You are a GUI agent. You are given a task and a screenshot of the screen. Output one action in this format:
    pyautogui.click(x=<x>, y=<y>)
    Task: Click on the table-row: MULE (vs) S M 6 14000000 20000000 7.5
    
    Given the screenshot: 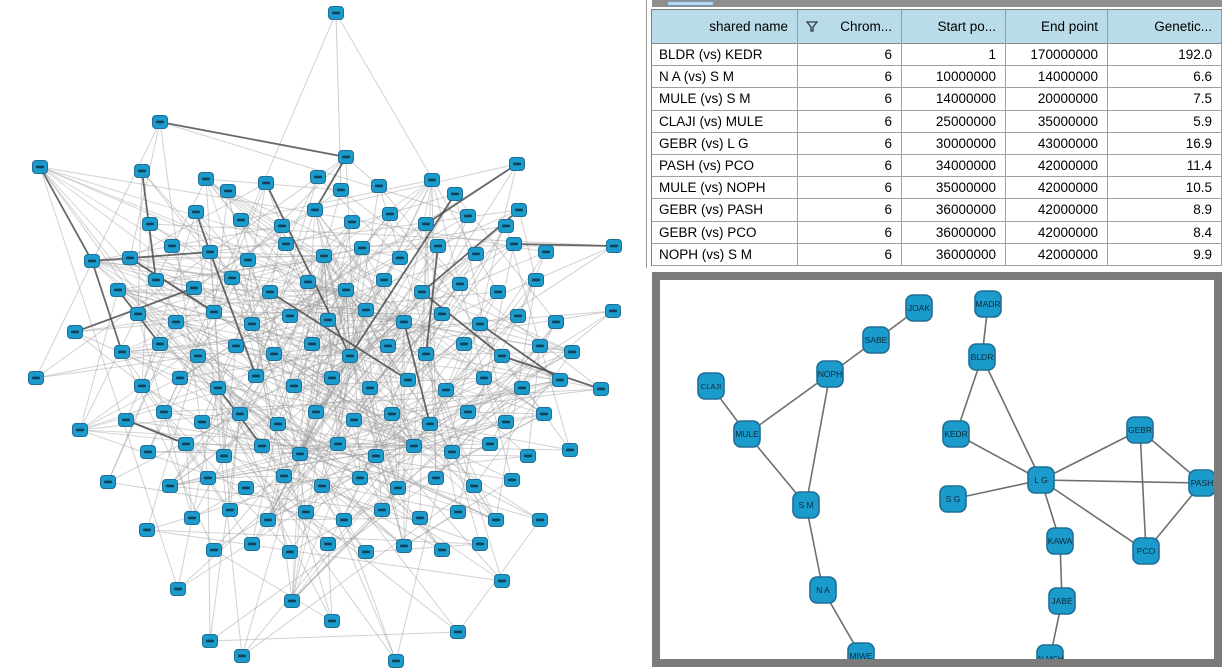 What is the action you would take?
    pyautogui.click(x=937, y=99)
    